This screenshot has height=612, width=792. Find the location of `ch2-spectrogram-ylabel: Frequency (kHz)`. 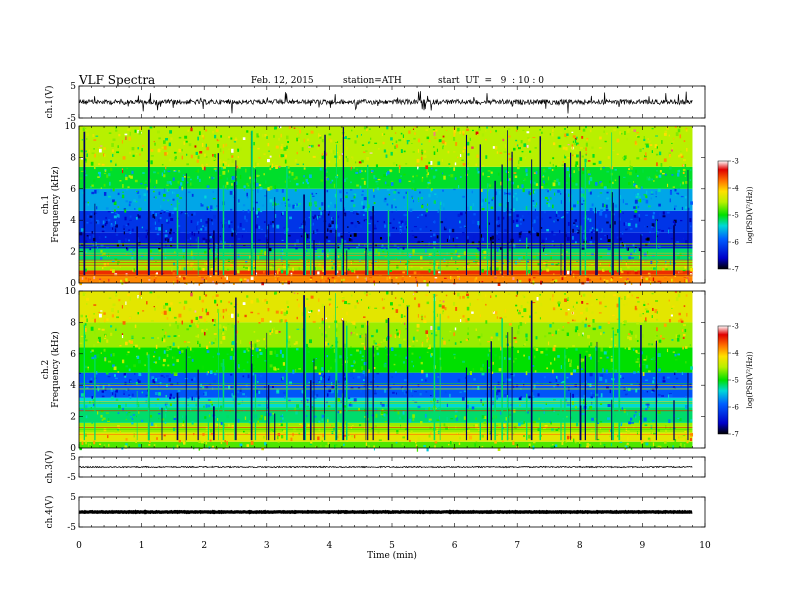

ch2-spectrogram-ylabel: Frequency (kHz) is located at coordinates (55, 369).